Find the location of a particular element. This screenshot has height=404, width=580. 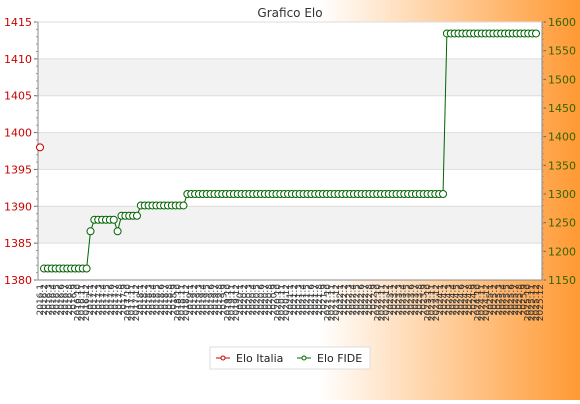

x-tick-label: 2024.8 is located at coordinates (470, 300).